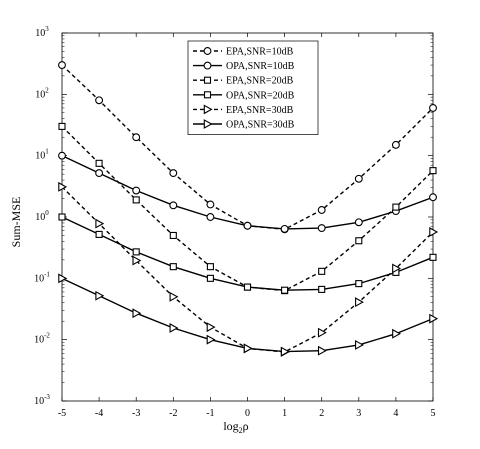  What do you see at coordinates (235, 427) in the screenshot?
I see `x-axis-label: log2ρ` at bounding box center [235, 427].